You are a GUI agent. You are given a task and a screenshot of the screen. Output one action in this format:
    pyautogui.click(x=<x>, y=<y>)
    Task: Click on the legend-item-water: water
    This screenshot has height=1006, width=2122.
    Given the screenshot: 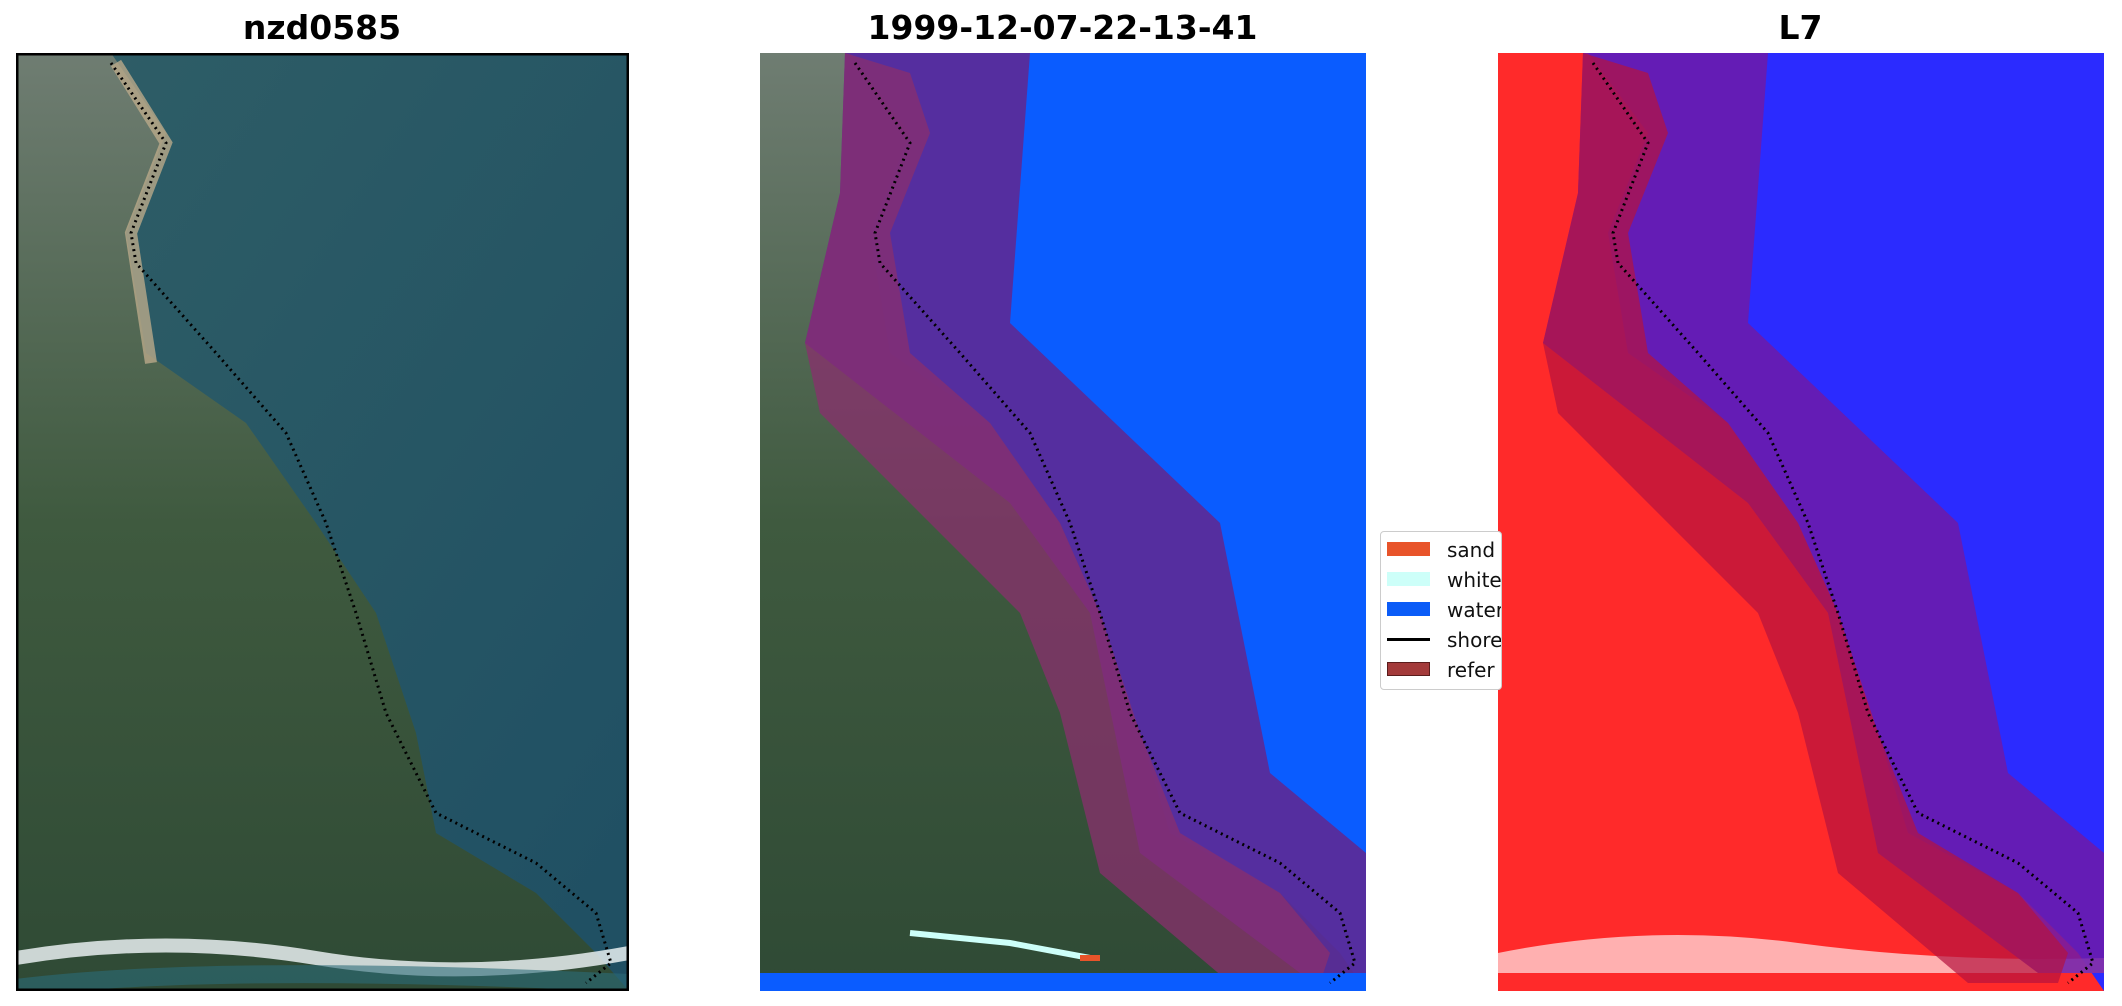 What is the action you would take?
    pyautogui.click(x=1441, y=609)
    